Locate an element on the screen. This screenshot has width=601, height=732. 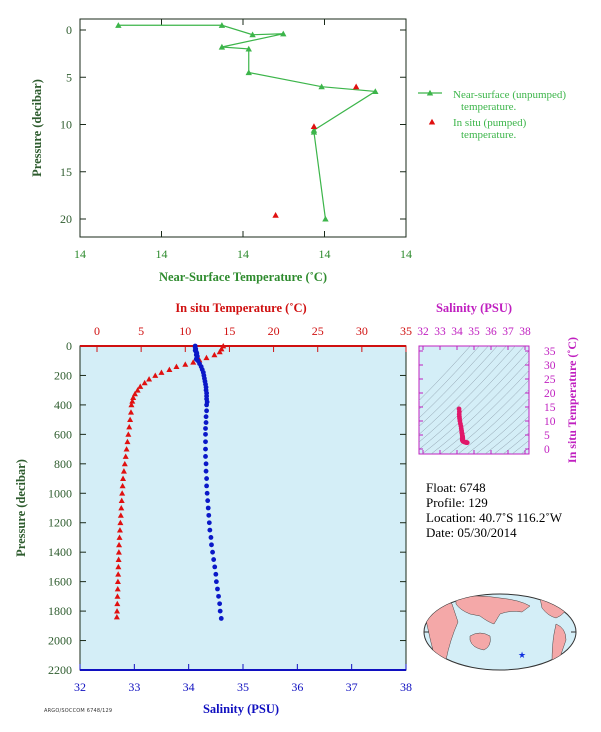
profile-date: Date: 05/30/2014 is located at coordinates (471, 532).